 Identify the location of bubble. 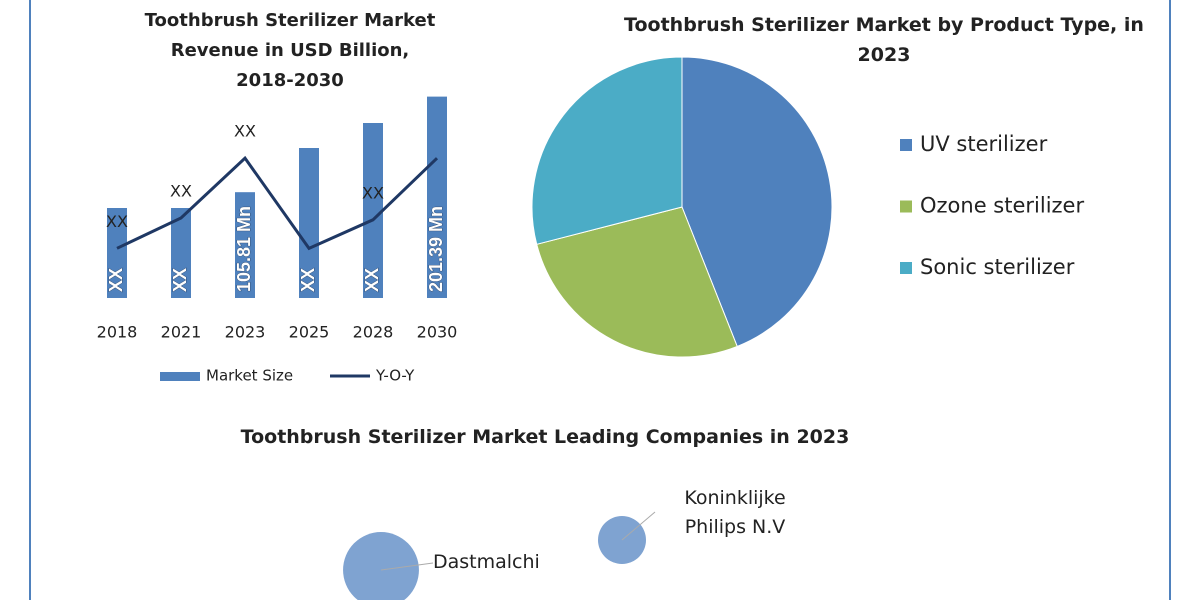
(381, 566).